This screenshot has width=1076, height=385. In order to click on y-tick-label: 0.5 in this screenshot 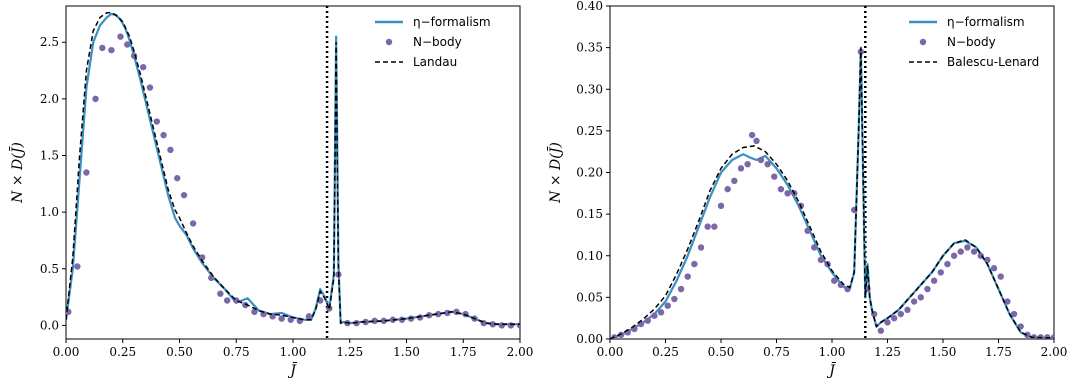, I will do `click(49, 269)`.